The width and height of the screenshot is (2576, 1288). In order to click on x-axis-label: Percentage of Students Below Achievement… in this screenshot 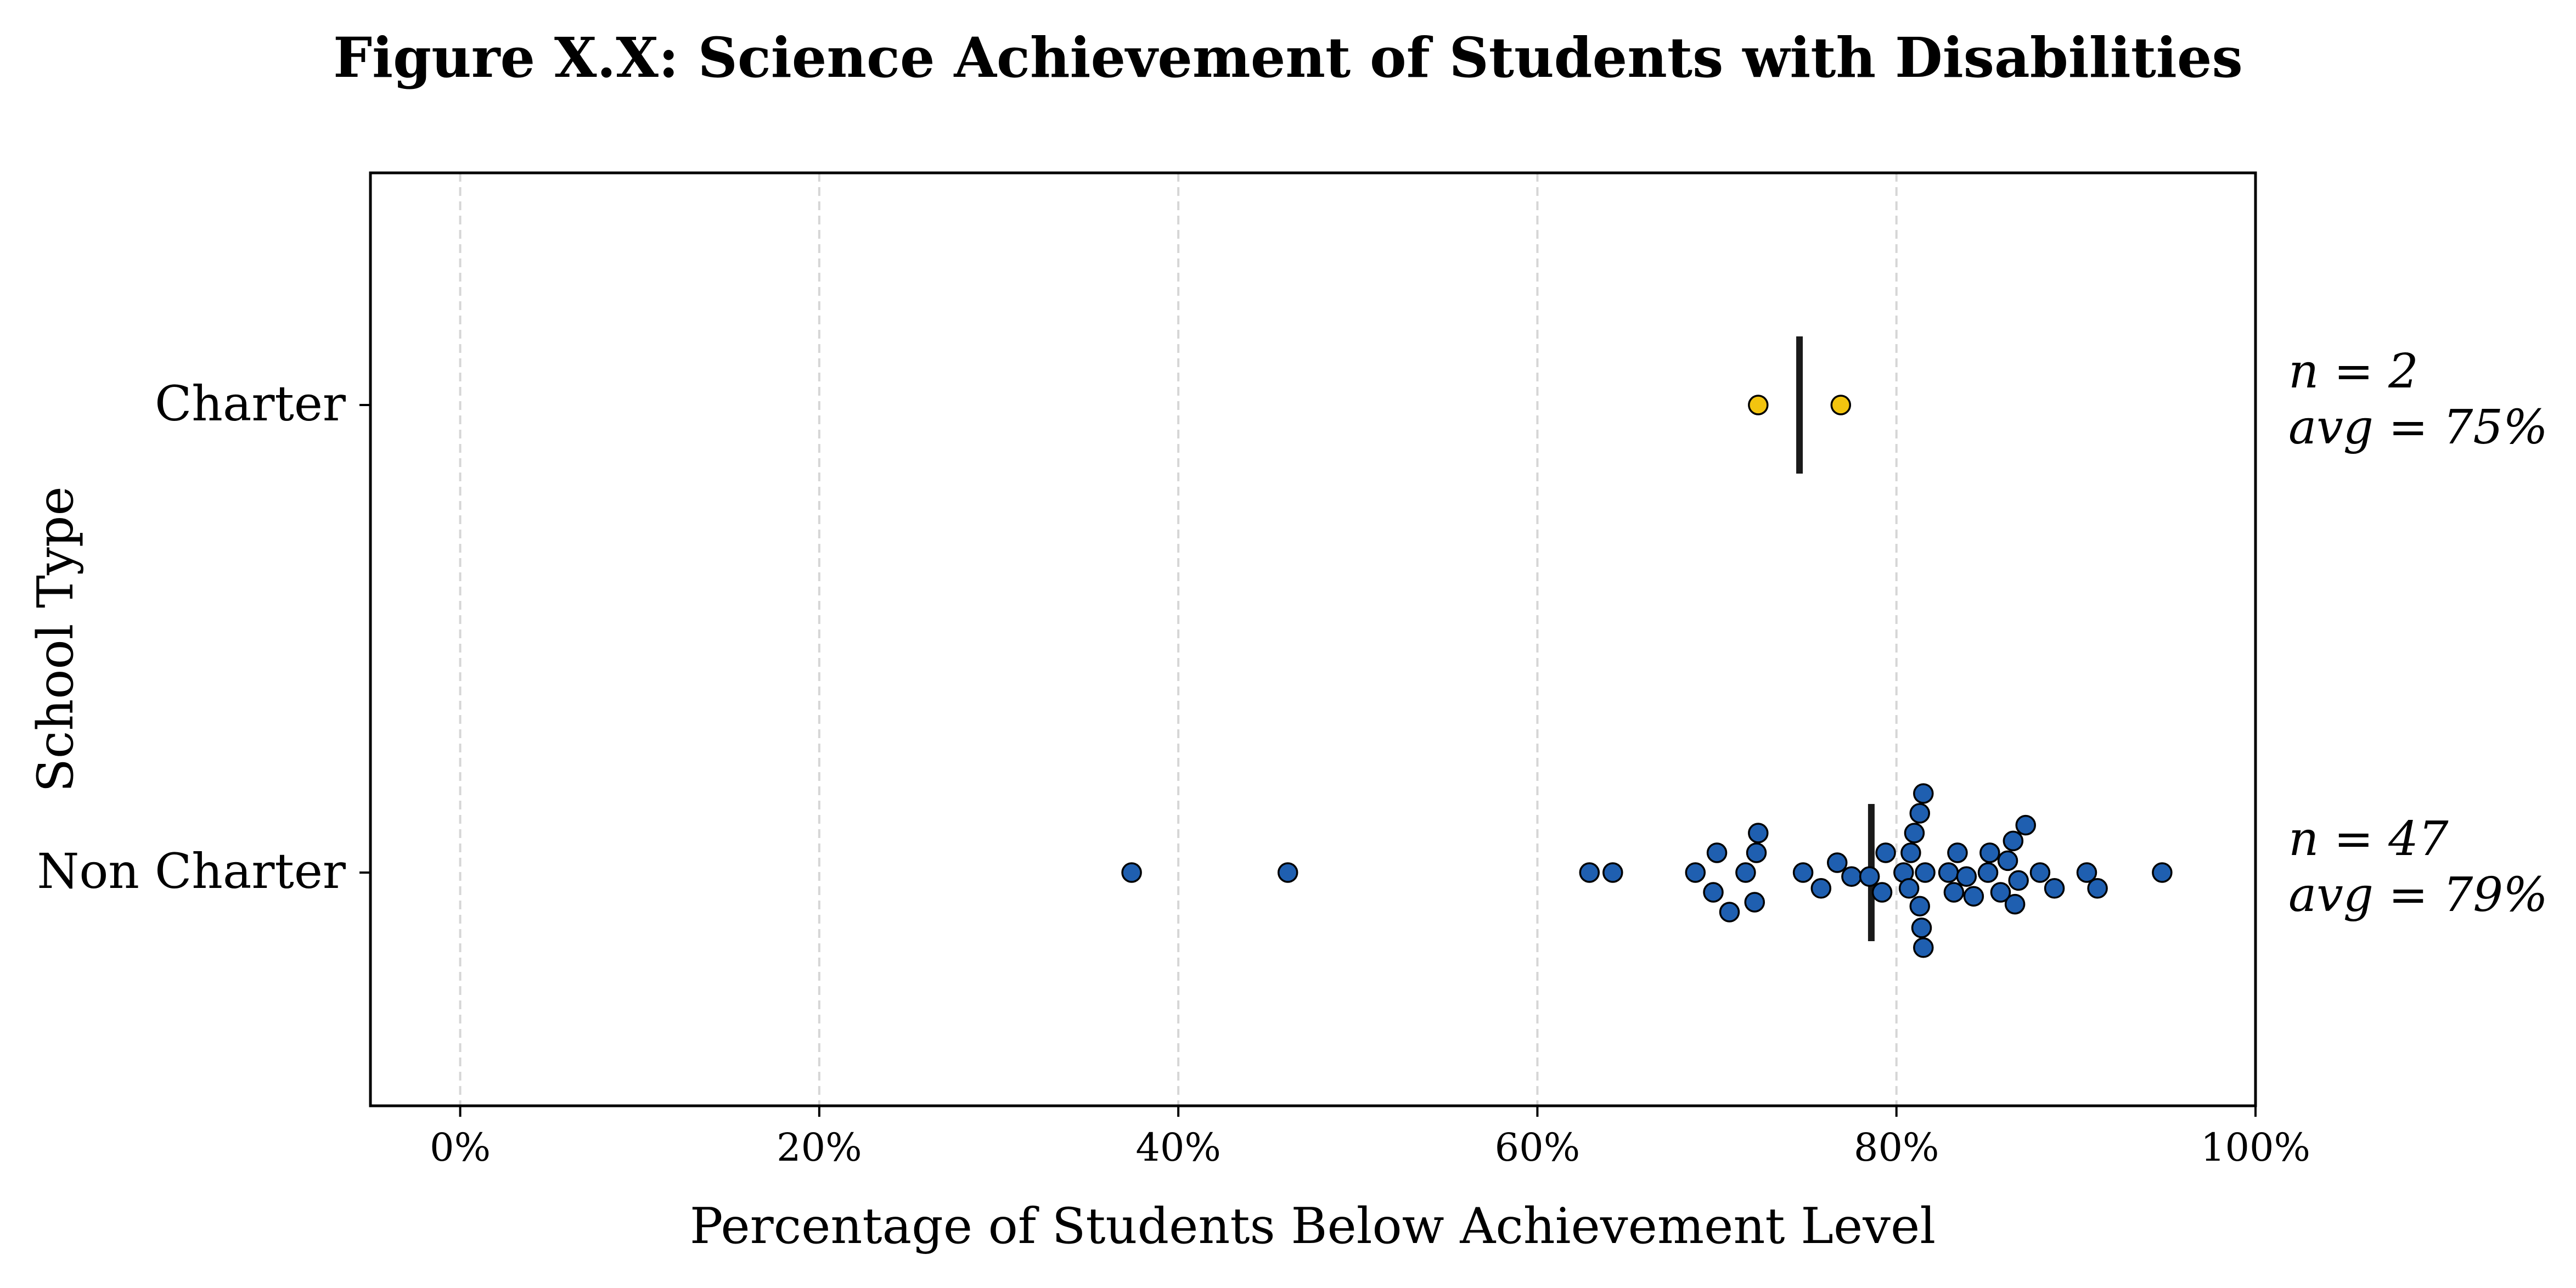, I will do `click(1313, 1226)`.